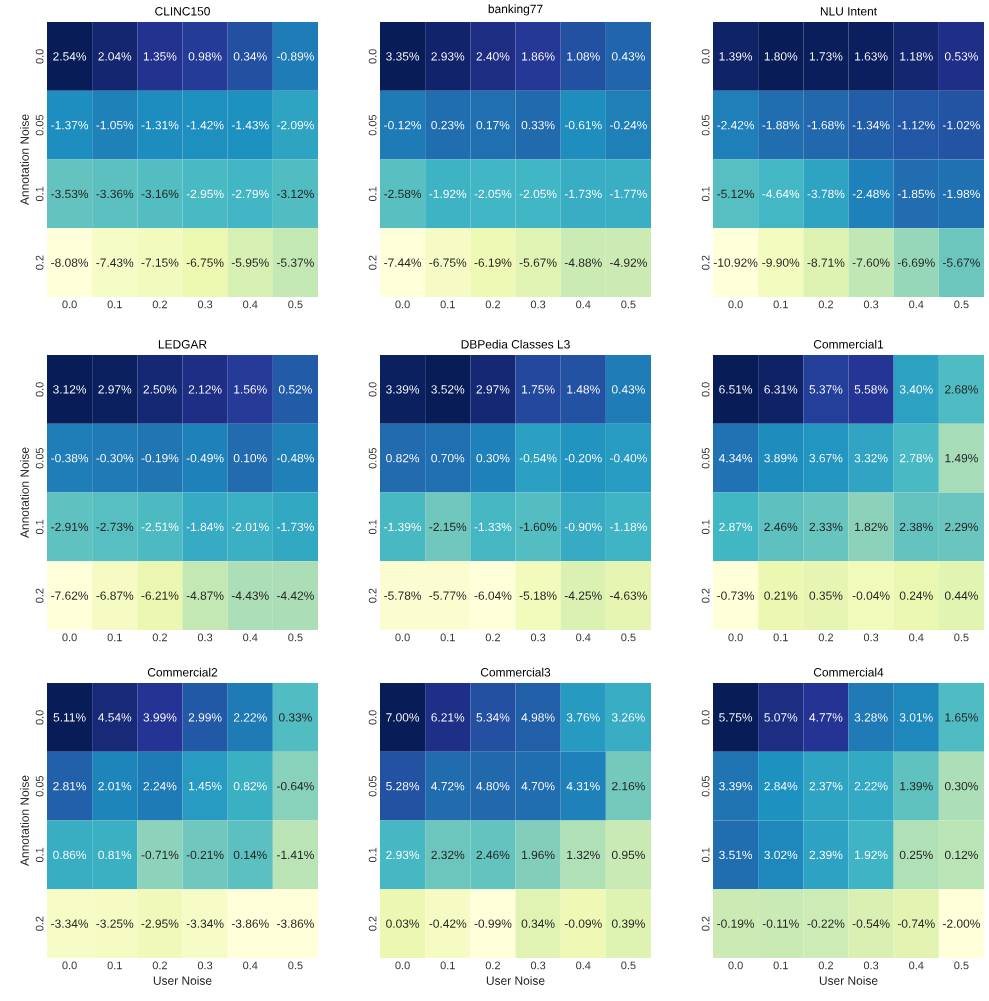  What do you see at coordinates (916, 595) in the screenshot?
I see `data-label: 0.24%` at bounding box center [916, 595].